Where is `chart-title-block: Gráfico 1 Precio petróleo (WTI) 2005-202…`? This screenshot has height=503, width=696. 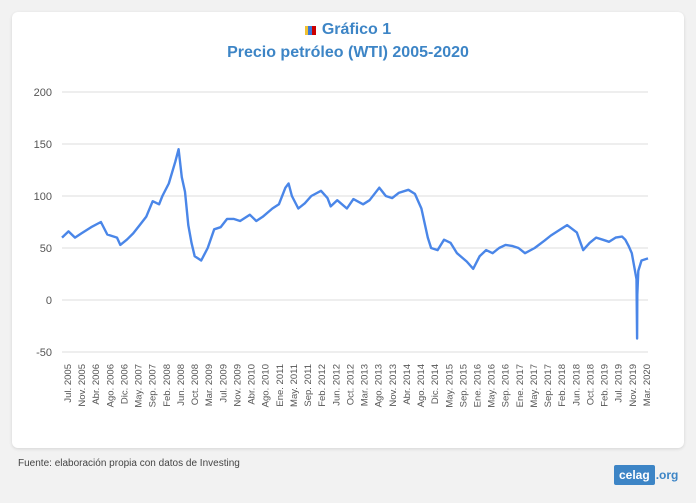 chart-title-block: Gráfico 1 Precio petróleo (WTI) 2005-202… is located at coordinates (348, 42).